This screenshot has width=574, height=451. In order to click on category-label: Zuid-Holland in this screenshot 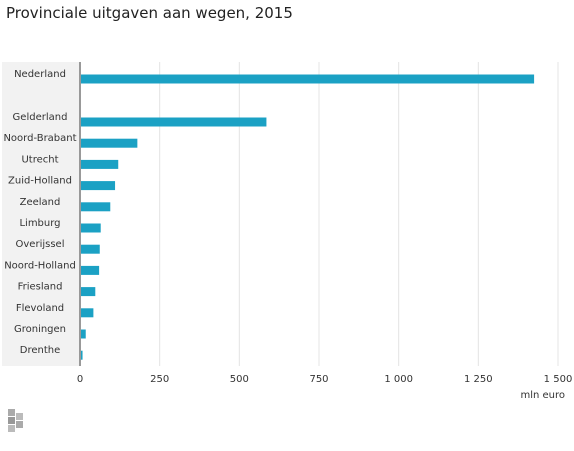, I will do `click(40, 181)`.